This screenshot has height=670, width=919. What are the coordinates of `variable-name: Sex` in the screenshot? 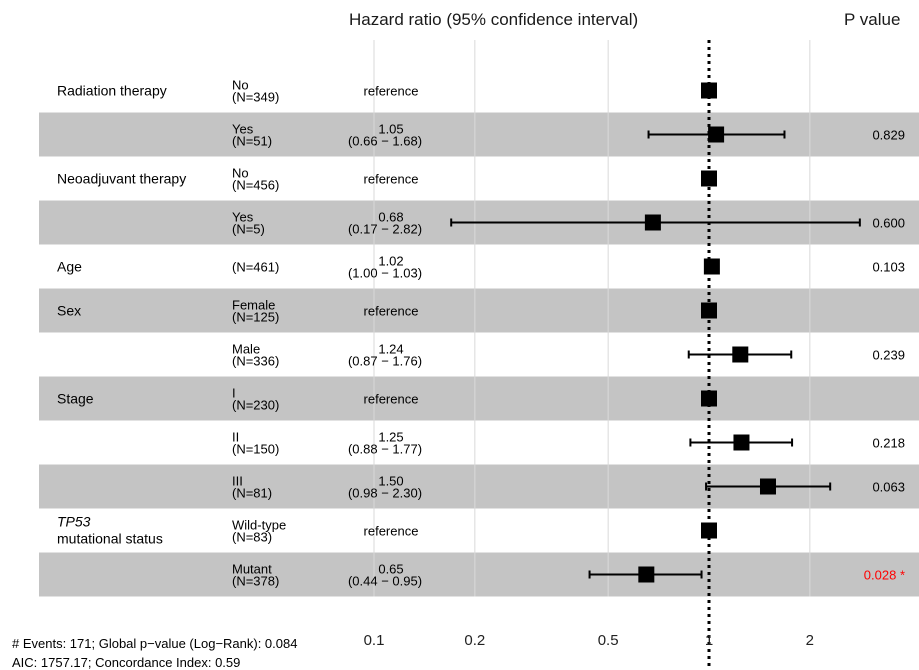 It's located at (69, 311).